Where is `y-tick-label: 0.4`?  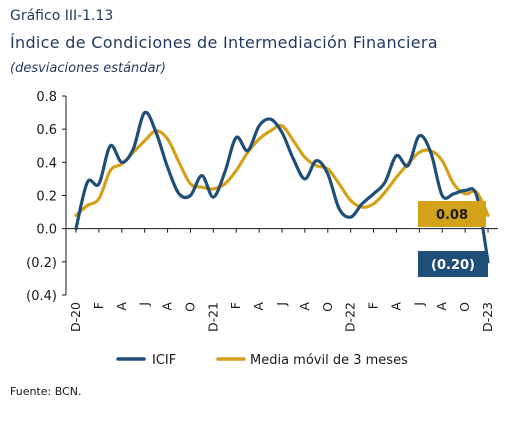
y-tick-label: 0.4 is located at coordinates (46, 163).